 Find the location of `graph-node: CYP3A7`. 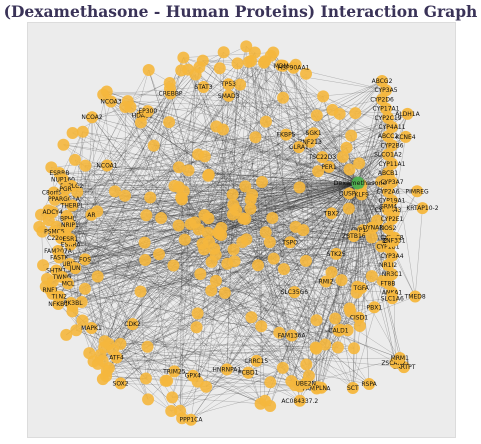

graph-node: CYP3A7 is located at coordinates (392, 182).